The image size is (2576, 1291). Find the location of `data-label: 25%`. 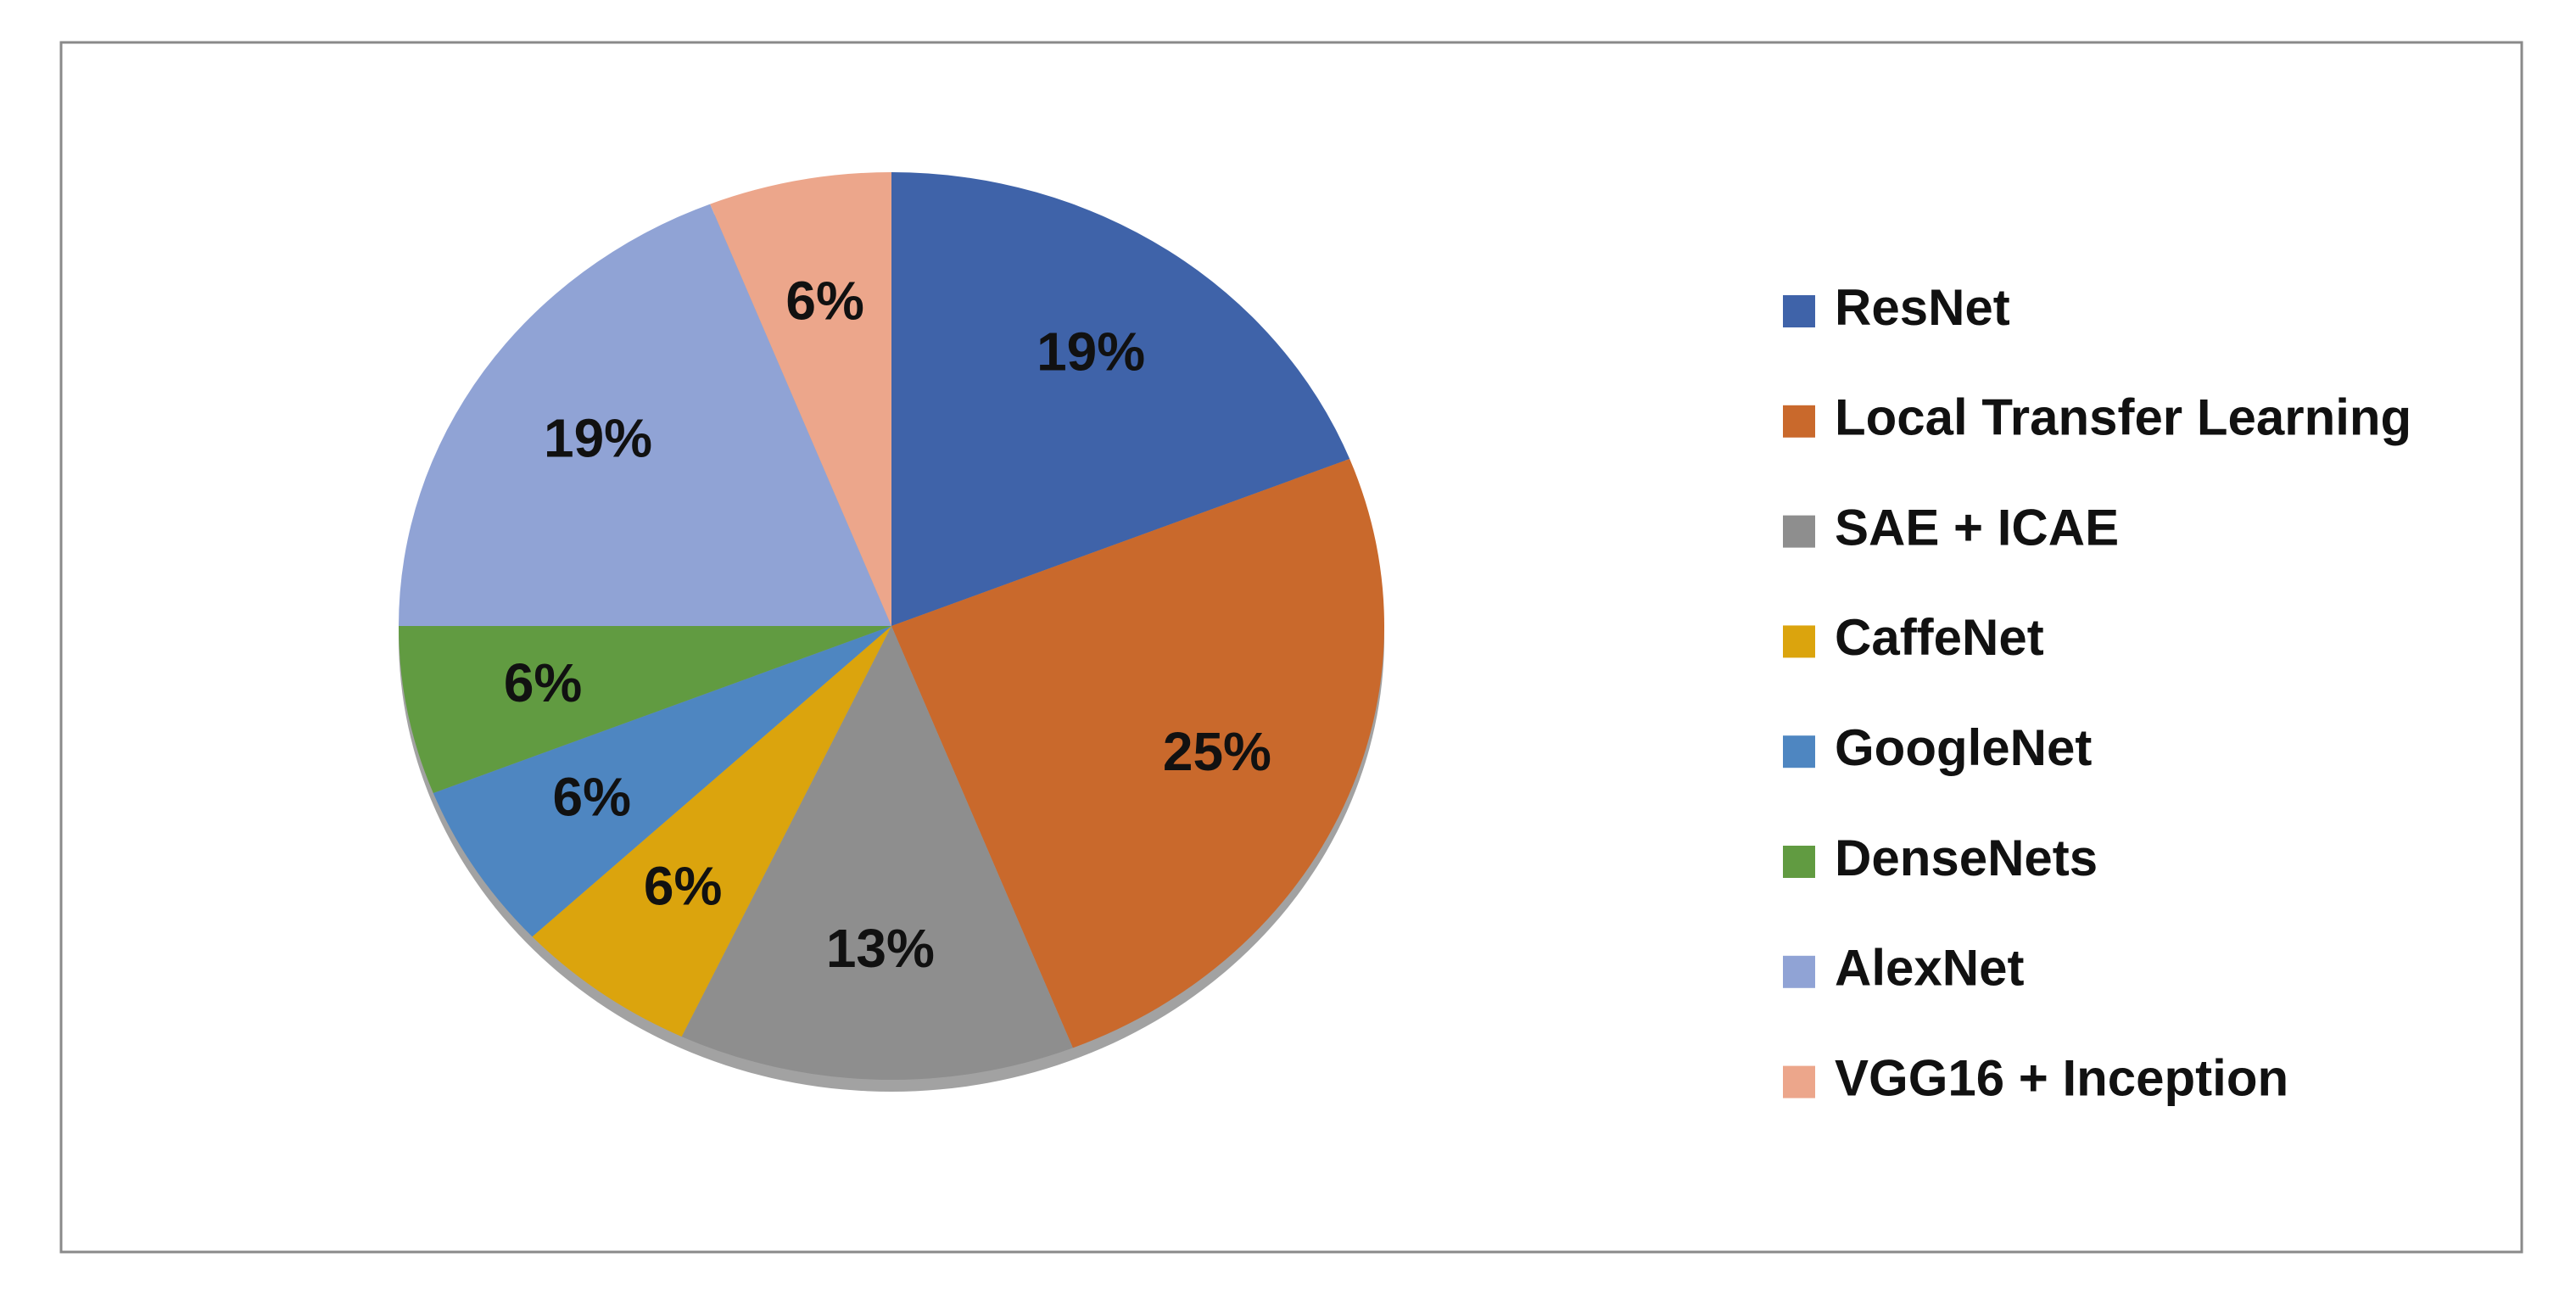

data-label: 25% is located at coordinates (1217, 752).